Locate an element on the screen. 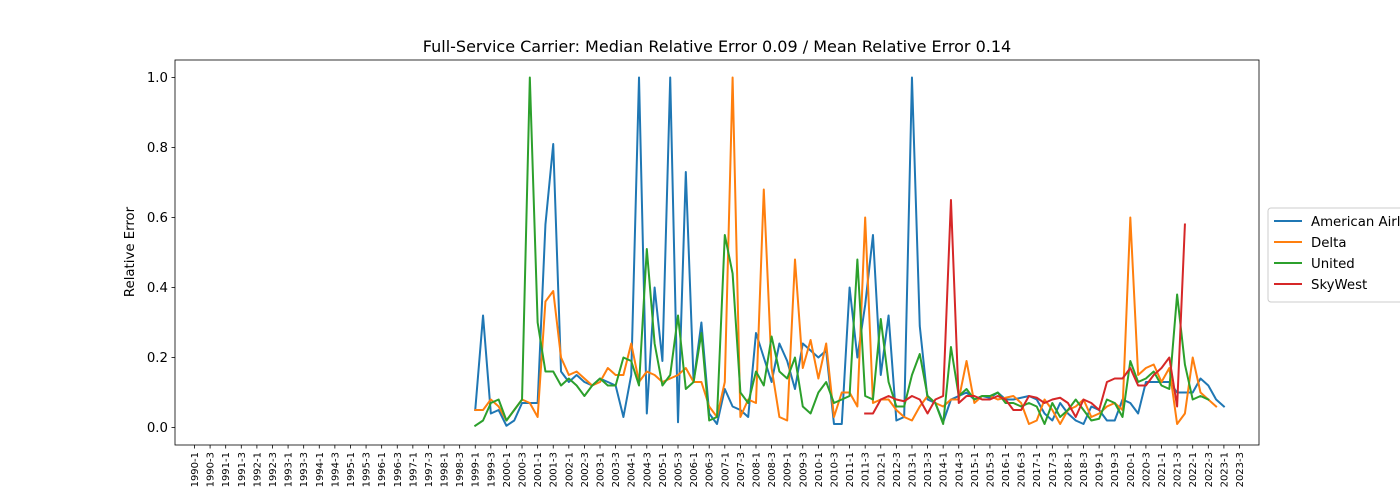 This screenshot has height=500, width=1400. x-tick-label: 2003-1 is located at coordinates (601, 469).